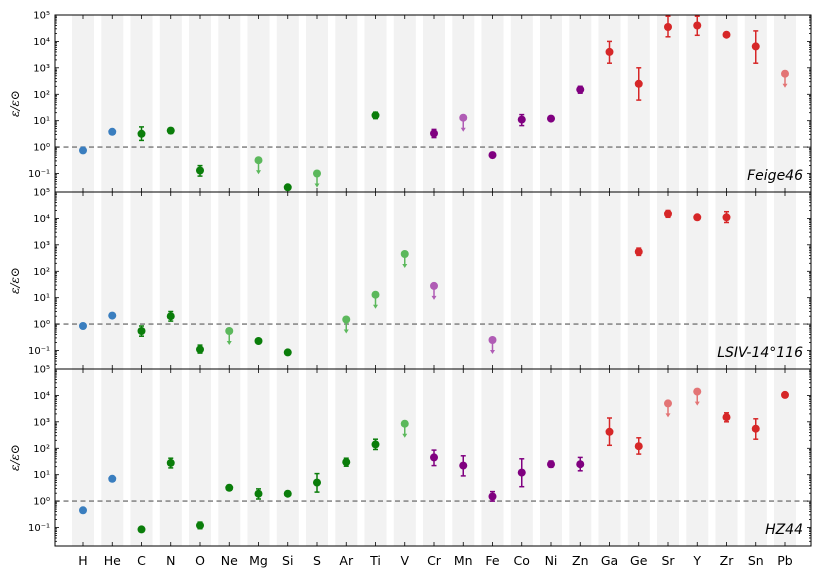 The image size is (822, 576). What do you see at coordinates (760, 353) in the screenshot?
I see `panel-name: LSIV-14°116` at bounding box center [760, 353].